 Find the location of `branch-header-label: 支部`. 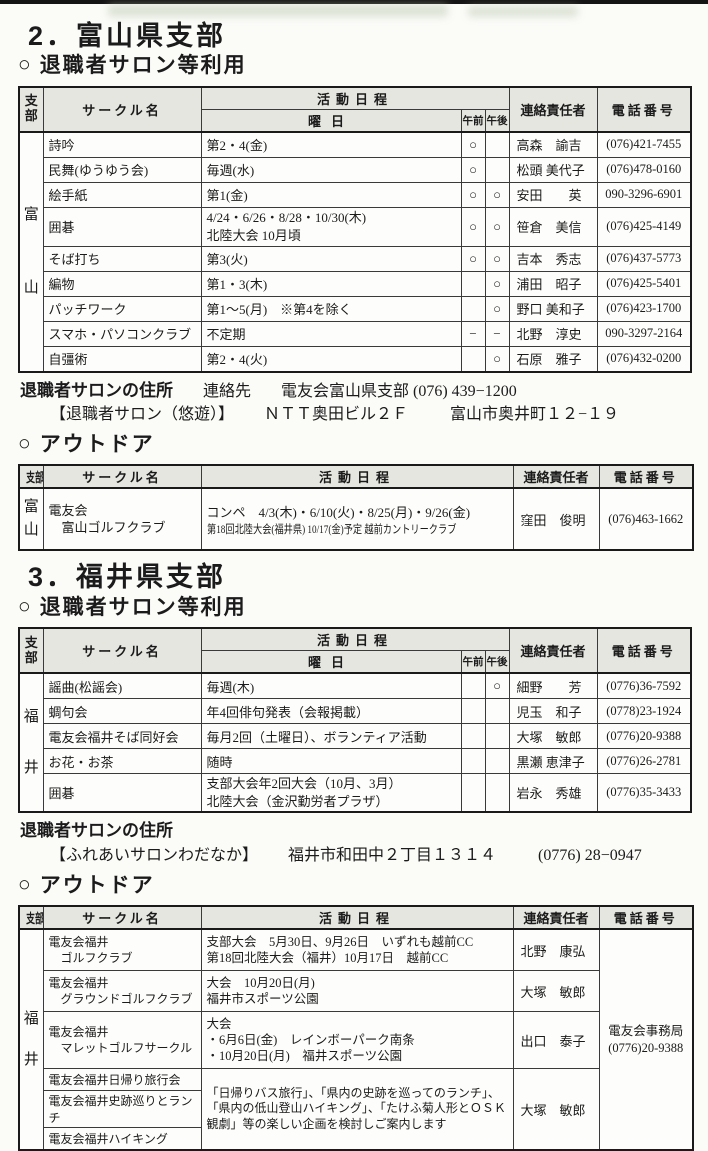

branch-header-label: 支部 is located at coordinates (34, 478).